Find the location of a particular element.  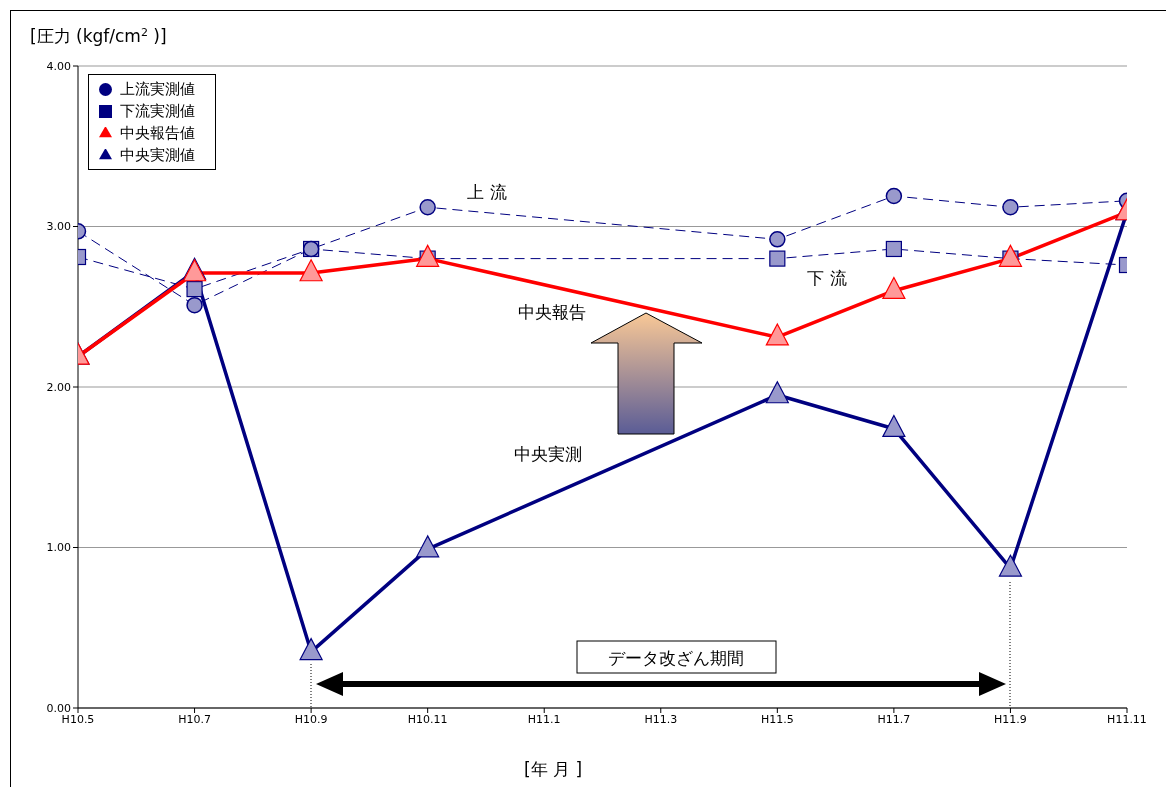

x-tick-label: H11.11 is located at coordinates (1127, 719).